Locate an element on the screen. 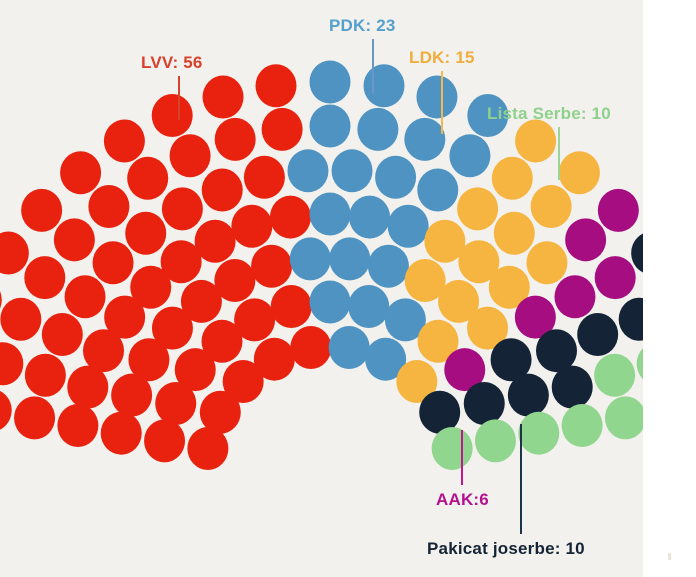  leader-line-lvv is located at coordinates (179, 98).